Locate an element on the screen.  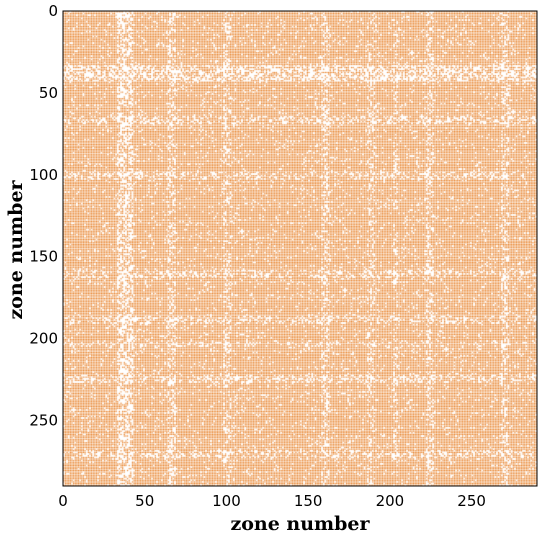
x-axis-label: zone number is located at coordinates (300, 524).